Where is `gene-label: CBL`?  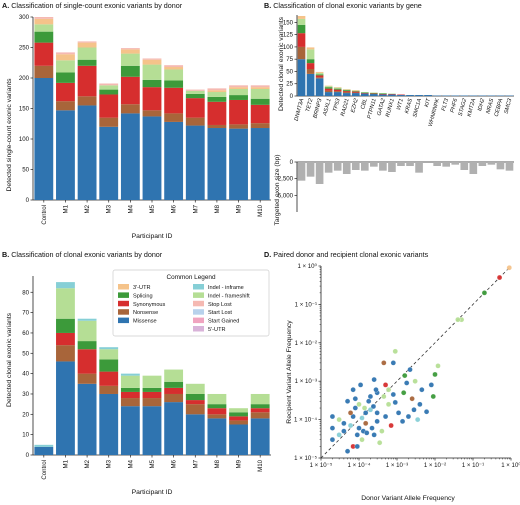 gene-label: CBL is located at coordinates (364, 104).